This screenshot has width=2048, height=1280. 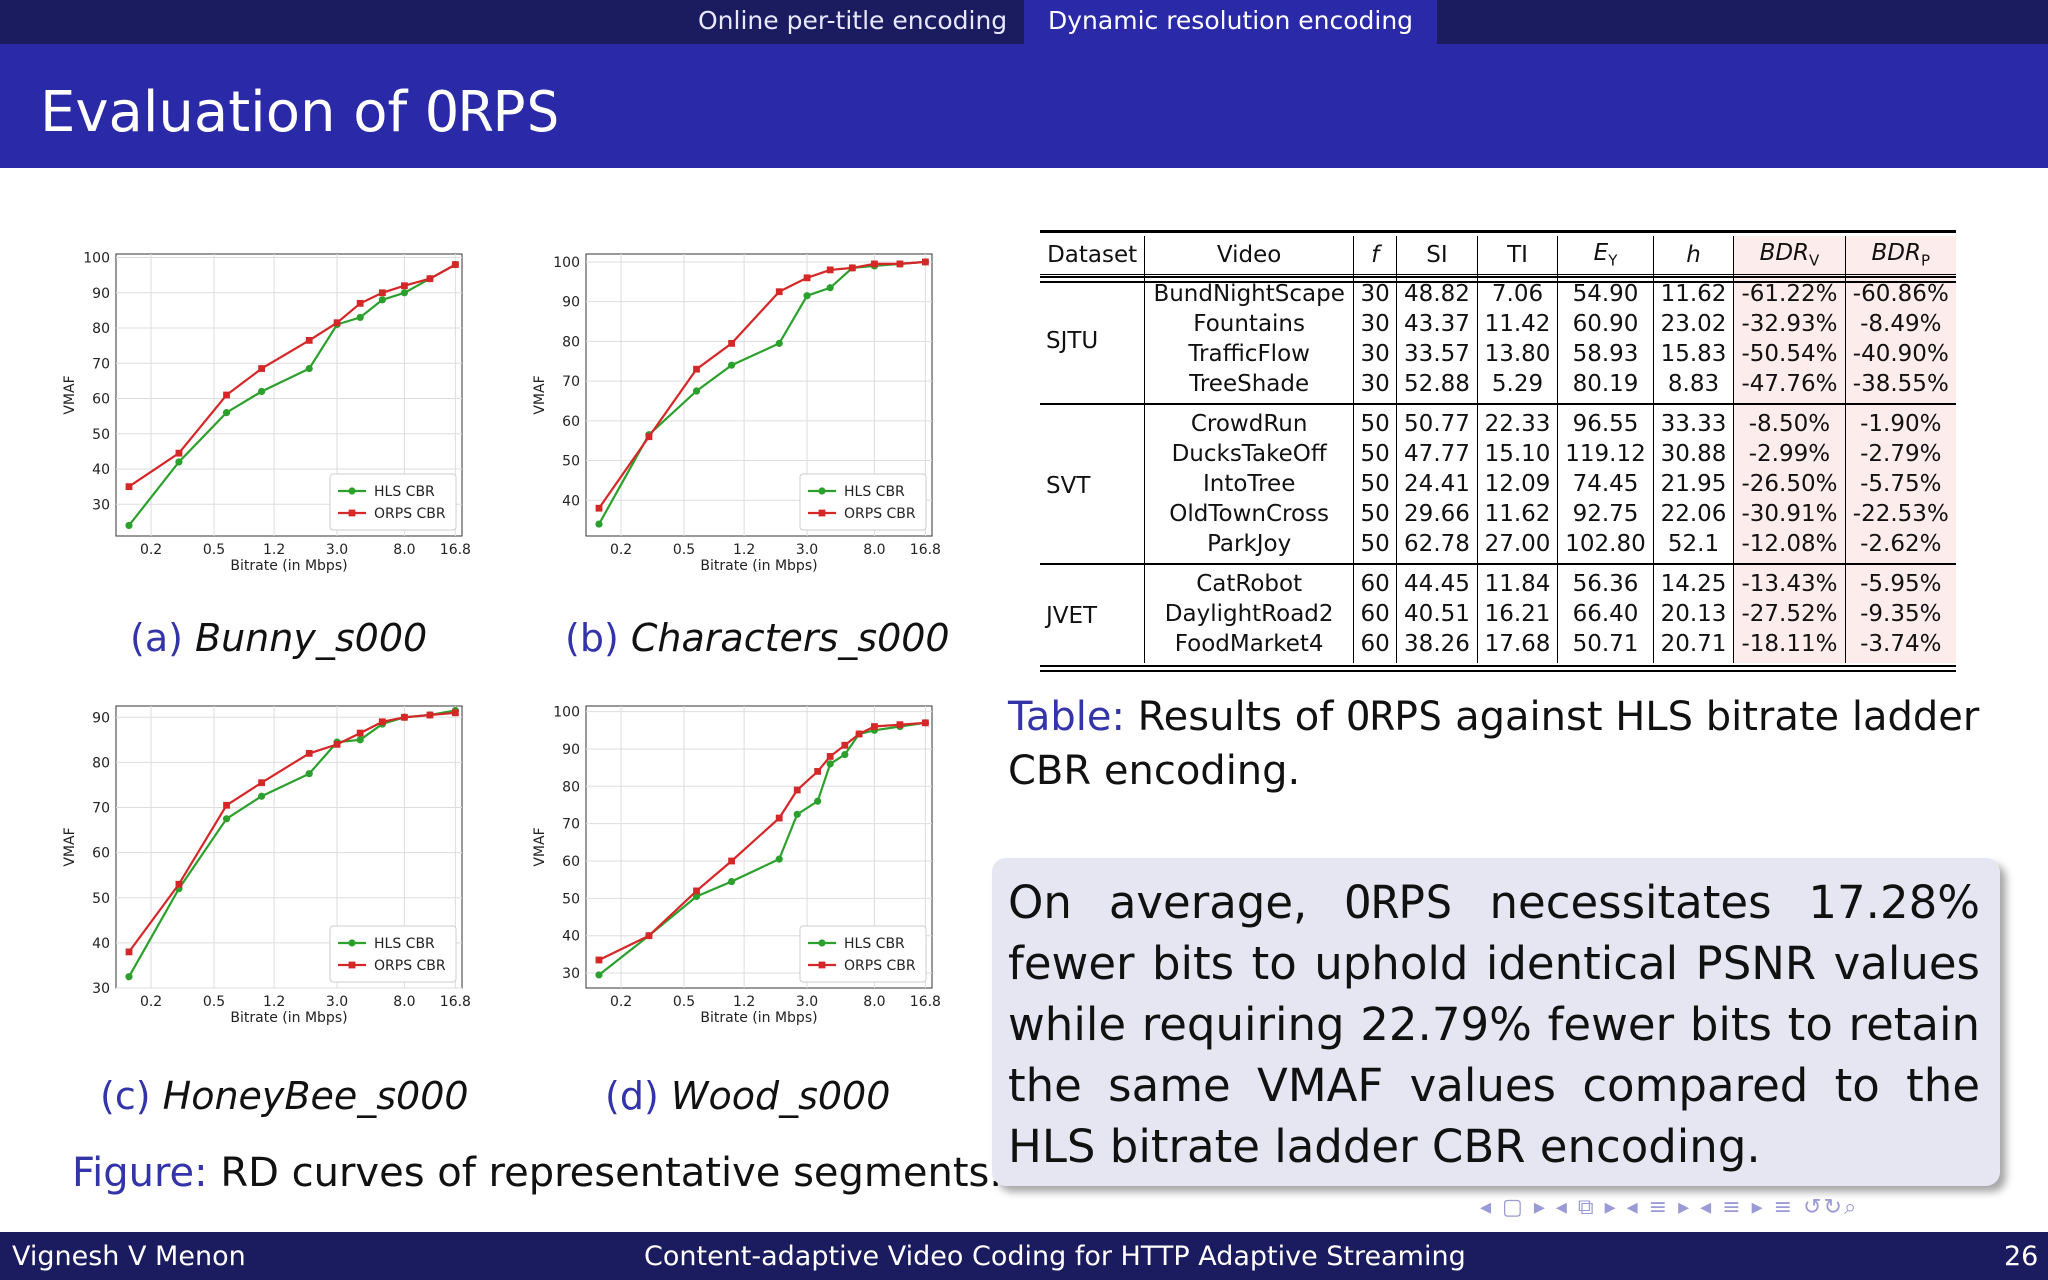 What do you see at coordinates (853, 20) in the screenshot?
I see `nav-item-online-per-title: Online per-title encoding` at bounding box center [853, 20].